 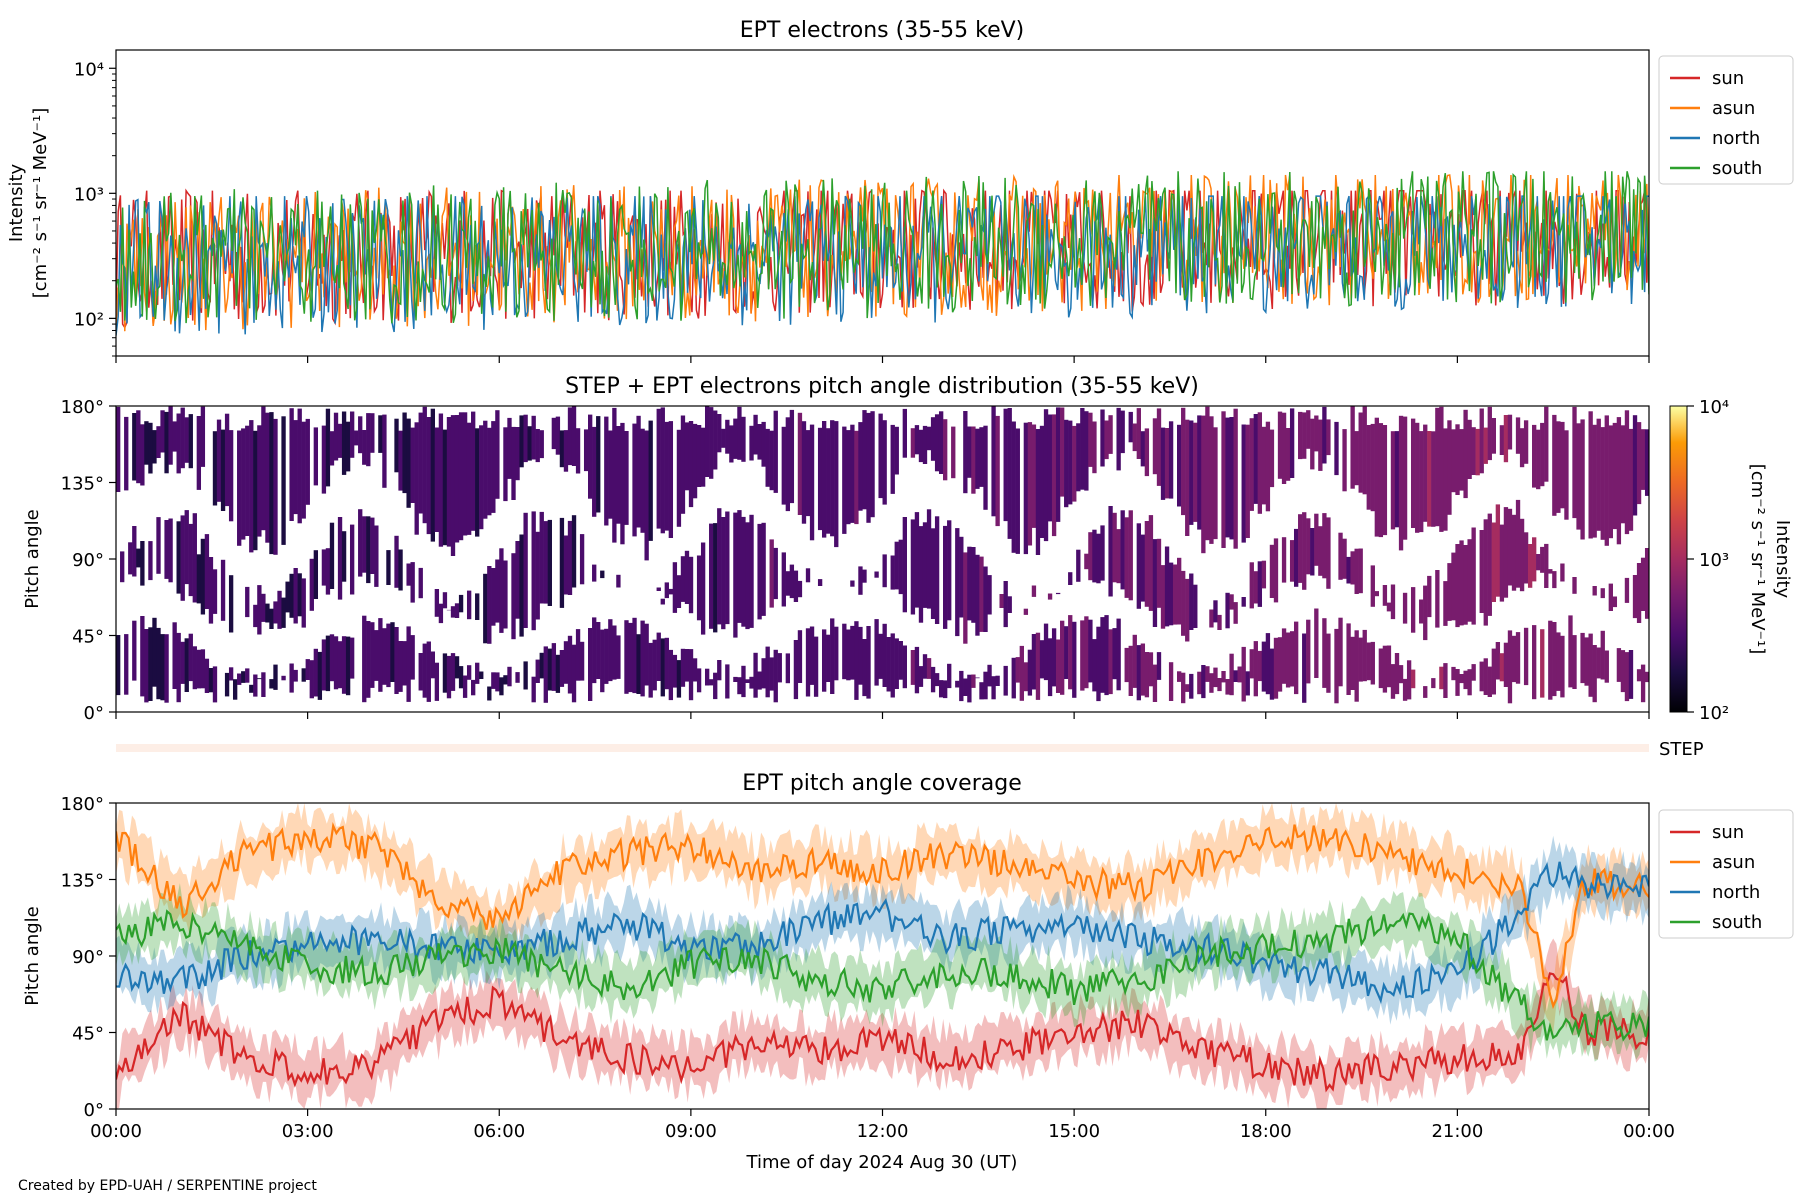 I want to click on colorbar-ticks: 10² 10³ 10⁴, so click(x=1708, y=560).